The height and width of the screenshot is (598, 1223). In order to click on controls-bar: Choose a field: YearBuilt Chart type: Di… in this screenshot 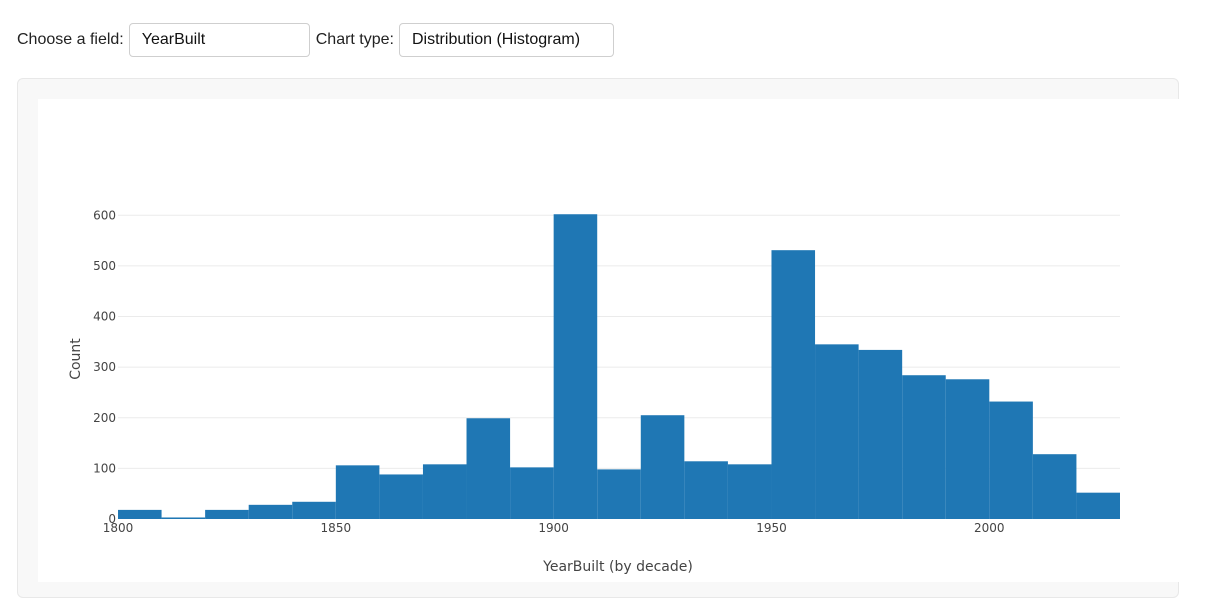, I will do `click(315, 40)`.